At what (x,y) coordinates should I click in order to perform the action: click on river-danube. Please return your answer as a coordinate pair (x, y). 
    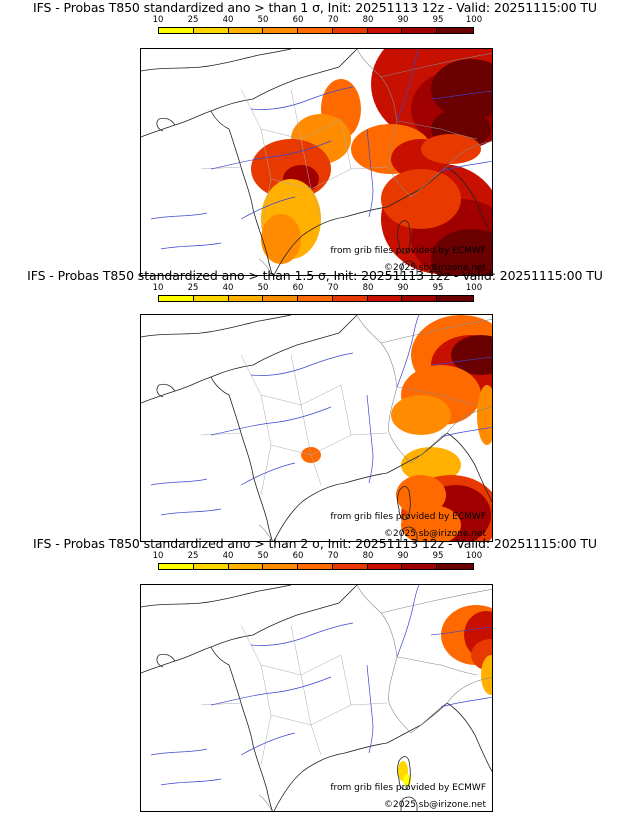
    Looking at the image, I should click on (461, 631).